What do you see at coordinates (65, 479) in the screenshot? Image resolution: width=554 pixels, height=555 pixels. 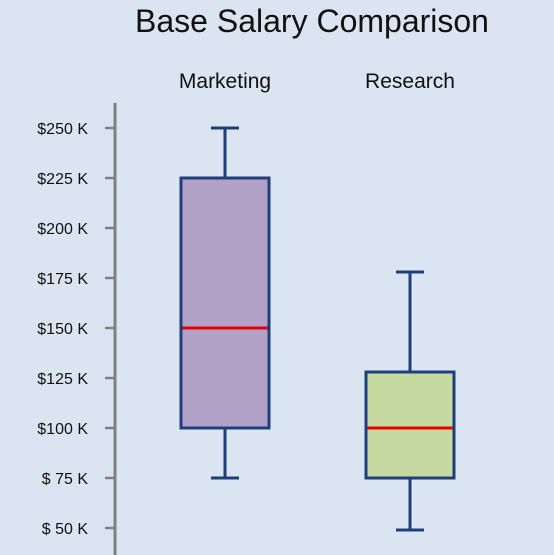 I see `y-tick-label: $ 75 K` at bounding box center [65, 479].